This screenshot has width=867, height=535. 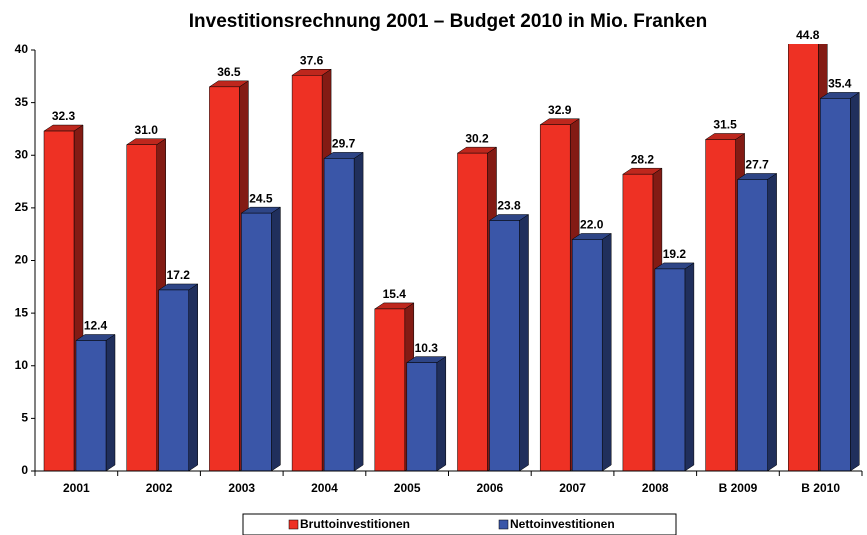 I want to click on value-label: 37.6, so click(x=312, y=60).